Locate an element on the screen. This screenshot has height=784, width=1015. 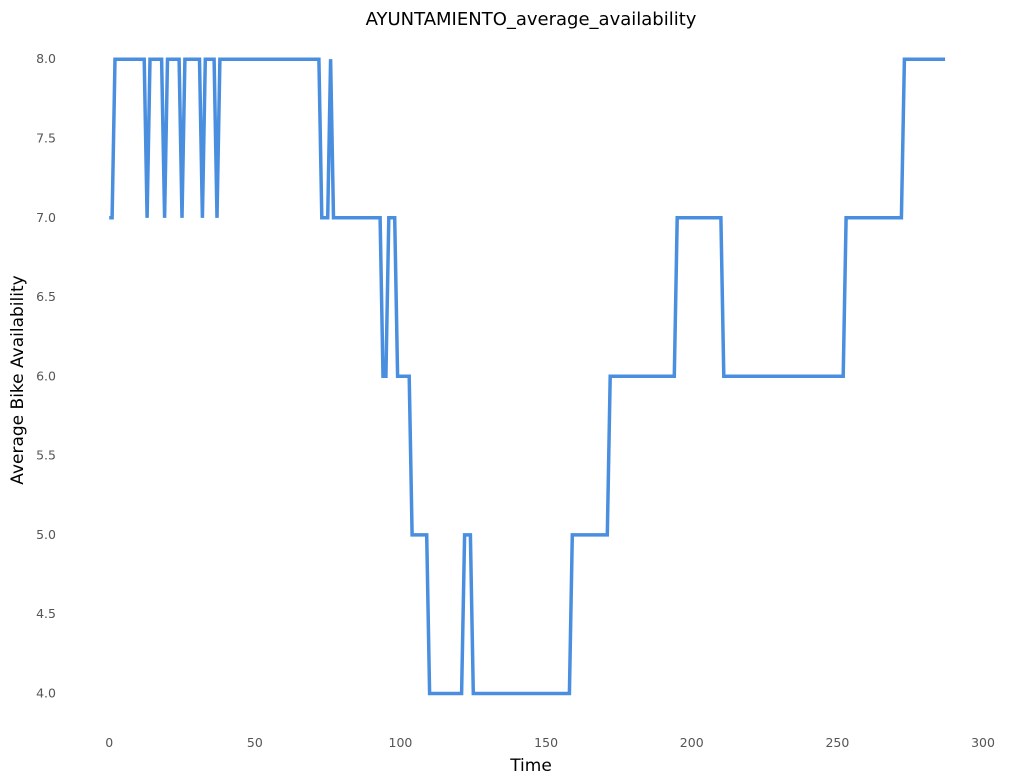
x-tick-label: 0 is located at coordinates (109, 742).